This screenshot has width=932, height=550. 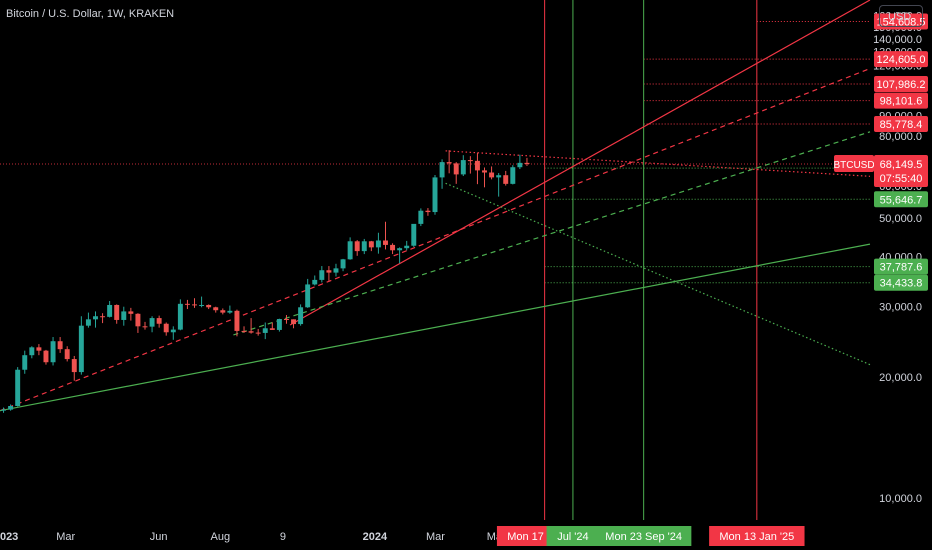 I want to click on price-label: 34,433.8, so click(x=901, y=282).